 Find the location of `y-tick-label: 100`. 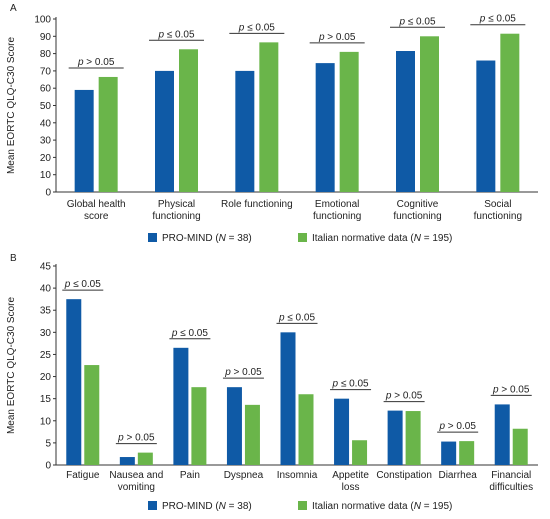

y-tick-label: 100 is located at coordinates (42, 20).